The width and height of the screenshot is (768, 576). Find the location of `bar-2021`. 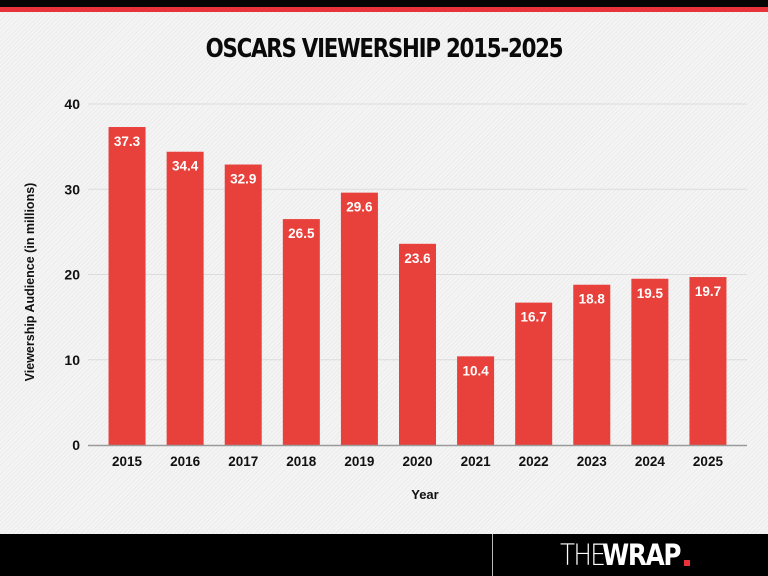

bar-2021 is located at coordinates (476, 400).